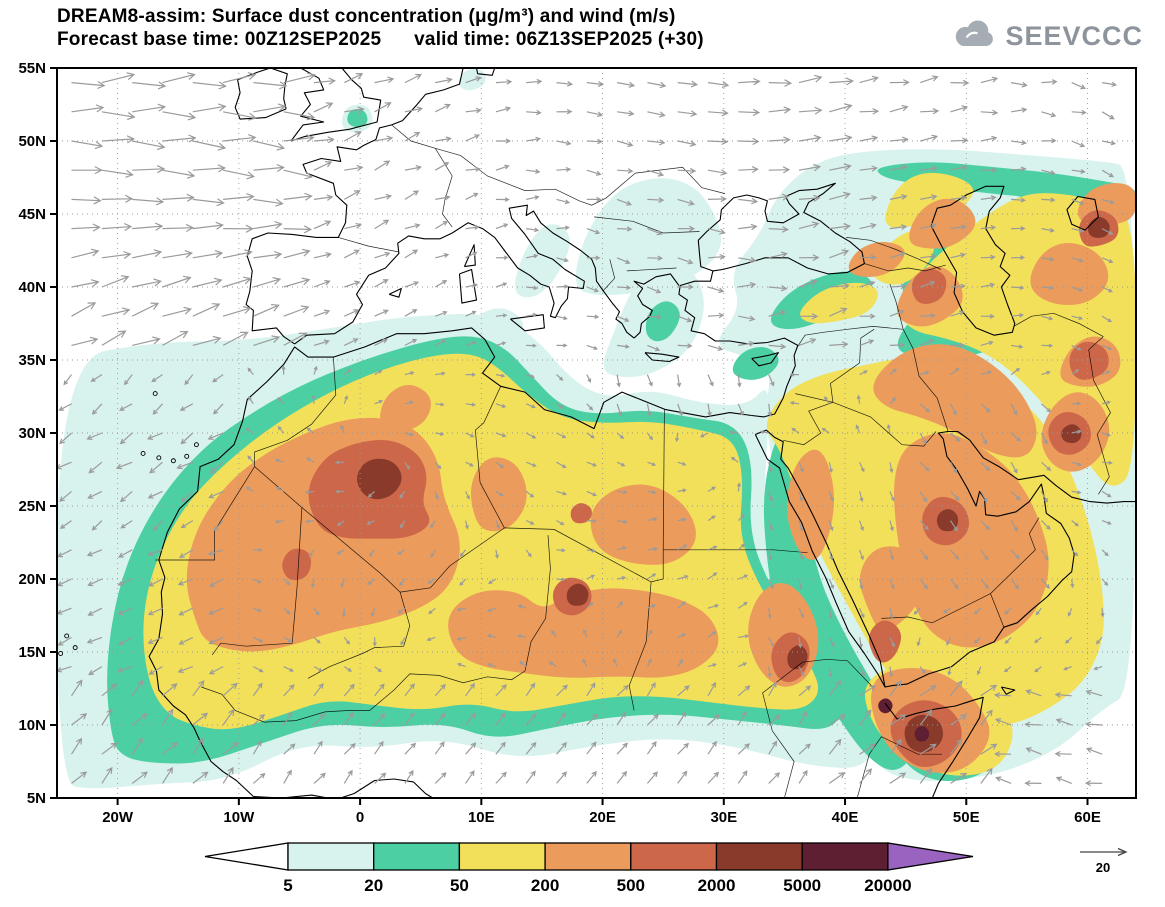 This screenshot has width=1165, height=907. I want to click on colorbar-label: 20000, so click(887, 885).